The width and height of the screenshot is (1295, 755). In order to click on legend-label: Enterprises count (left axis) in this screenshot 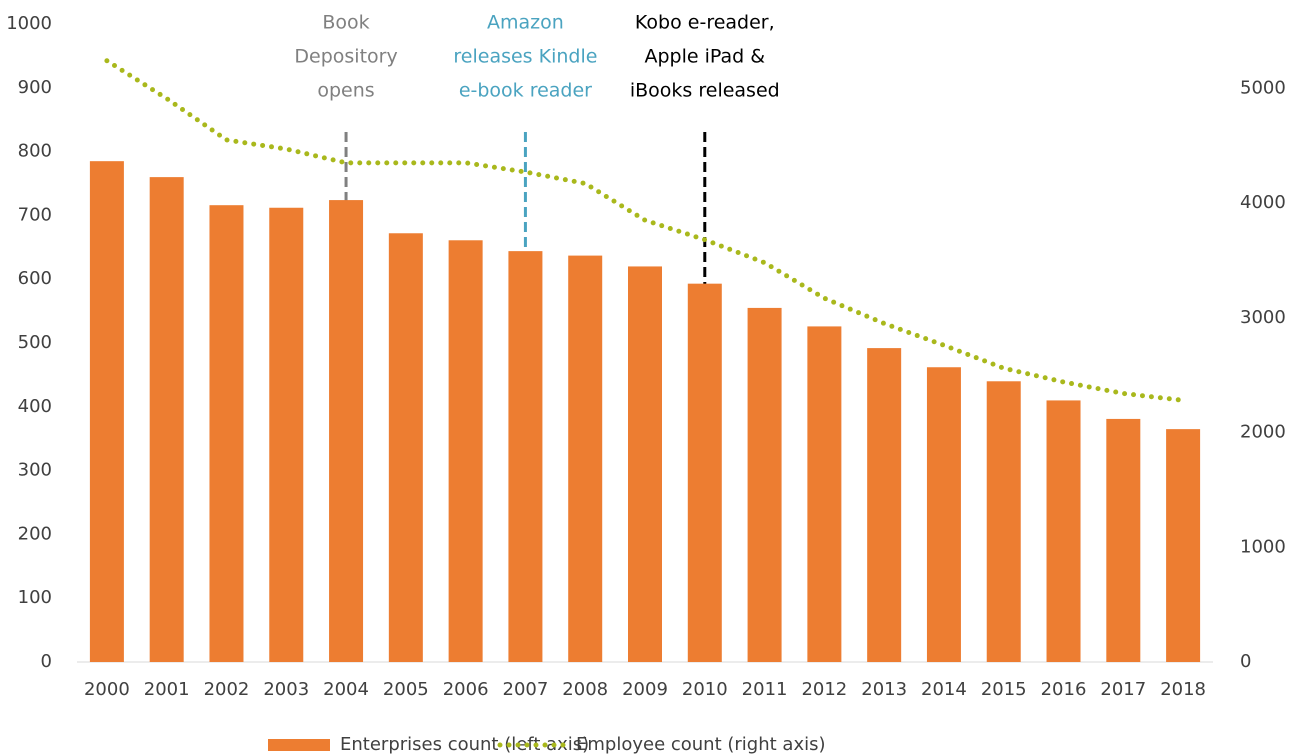, I will do `click(464, 744)`.